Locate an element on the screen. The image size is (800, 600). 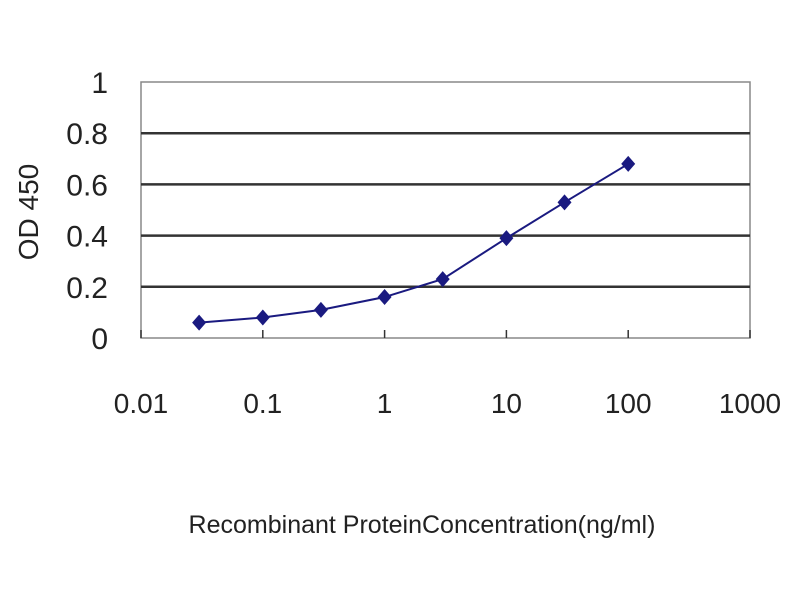
y-tick-label: 1 is located at coordinates (99, 83).